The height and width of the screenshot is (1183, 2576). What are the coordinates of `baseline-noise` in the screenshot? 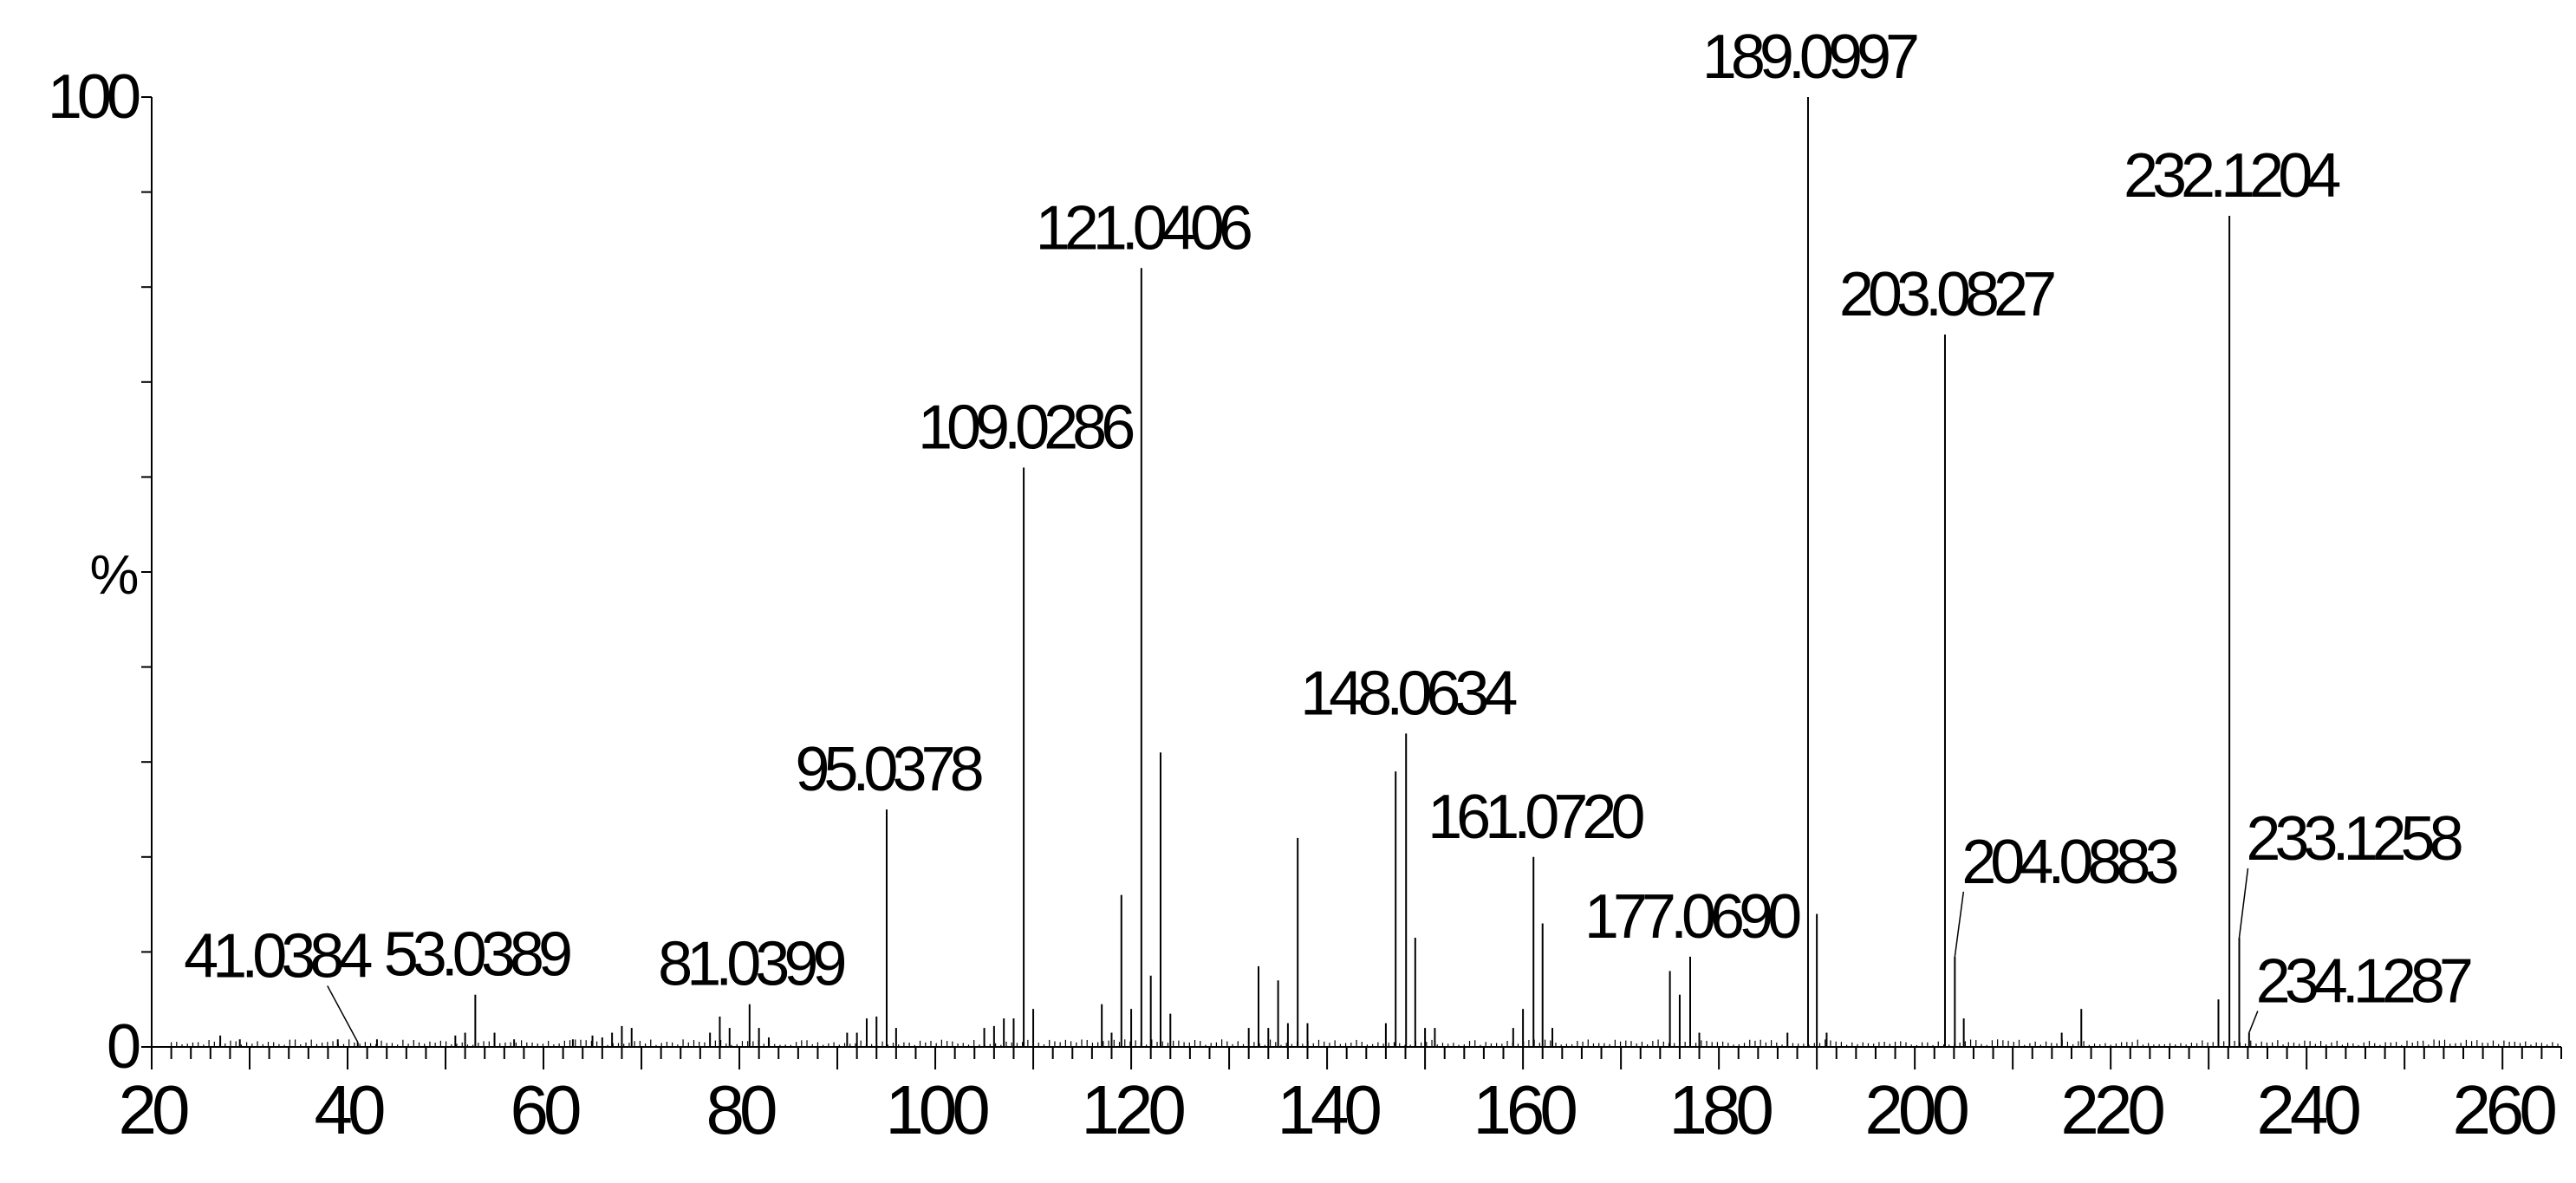 It's located at (1365, 1043).